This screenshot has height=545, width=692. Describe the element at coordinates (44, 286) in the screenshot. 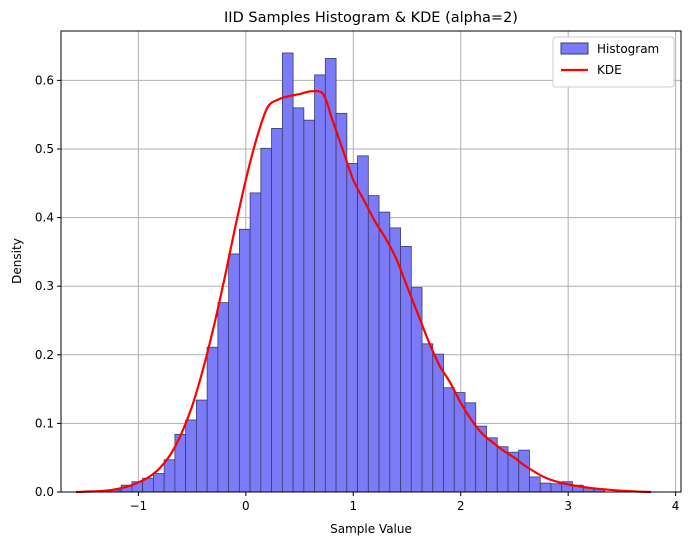

I see `y-tick-label: 0.3` at that location.